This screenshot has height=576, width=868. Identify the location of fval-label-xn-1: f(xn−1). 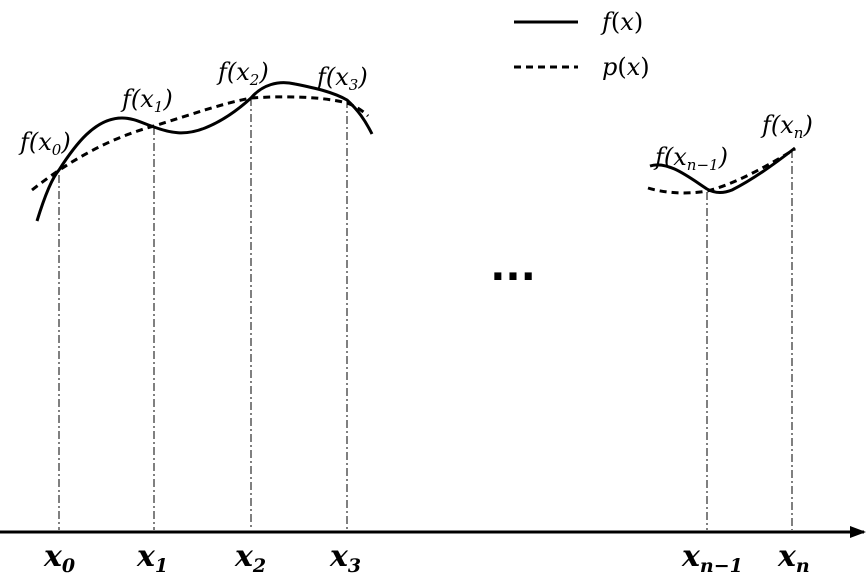
(690, 158).